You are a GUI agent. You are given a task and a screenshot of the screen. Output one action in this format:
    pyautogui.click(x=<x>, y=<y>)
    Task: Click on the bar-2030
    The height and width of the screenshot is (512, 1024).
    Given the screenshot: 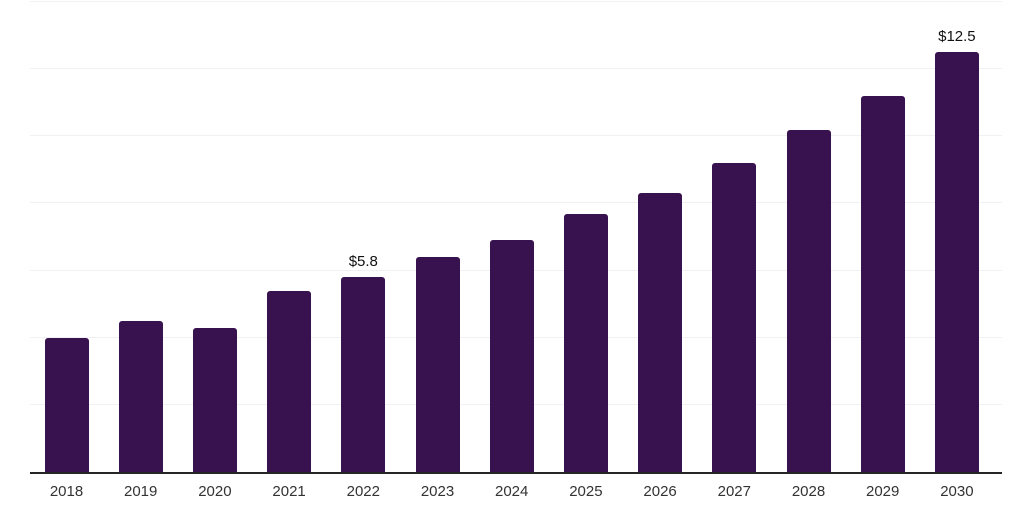 What is the action you would take?
    pyautogui.click(x=956, y=262)
    